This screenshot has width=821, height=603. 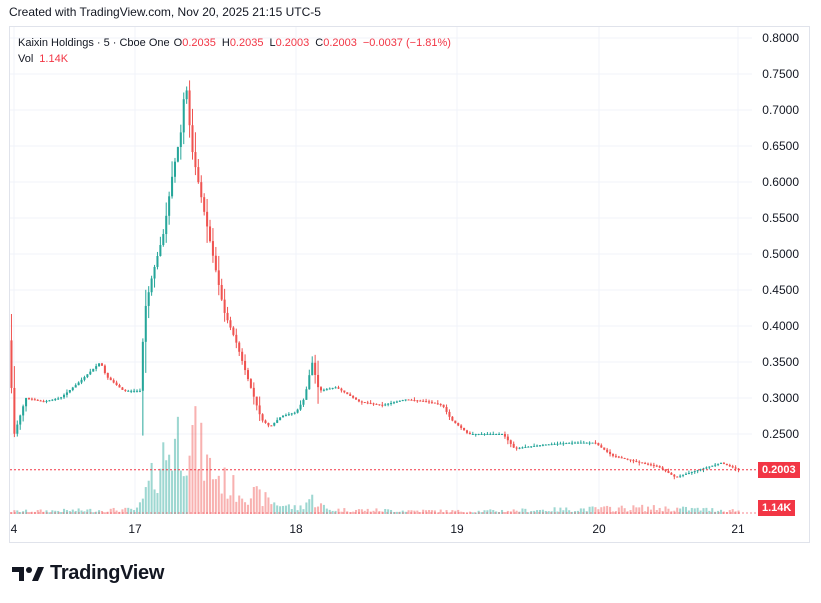 What do you see at coordinates (88, 573) in the screenshot?
I see `tradingview-logo: TradingView` at bounding box center [88, 573].